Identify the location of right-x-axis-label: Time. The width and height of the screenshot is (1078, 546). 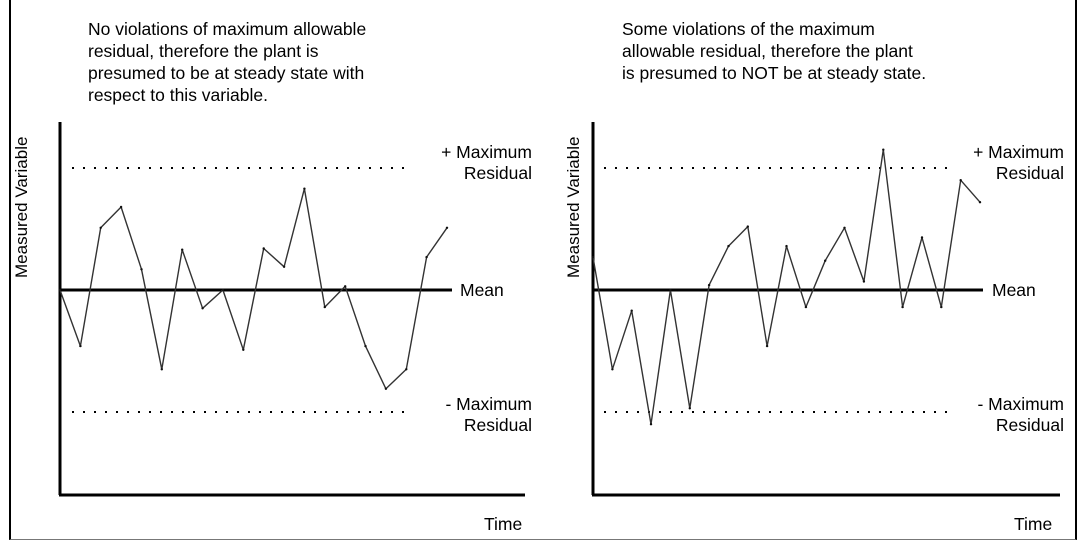
(1033, 524).